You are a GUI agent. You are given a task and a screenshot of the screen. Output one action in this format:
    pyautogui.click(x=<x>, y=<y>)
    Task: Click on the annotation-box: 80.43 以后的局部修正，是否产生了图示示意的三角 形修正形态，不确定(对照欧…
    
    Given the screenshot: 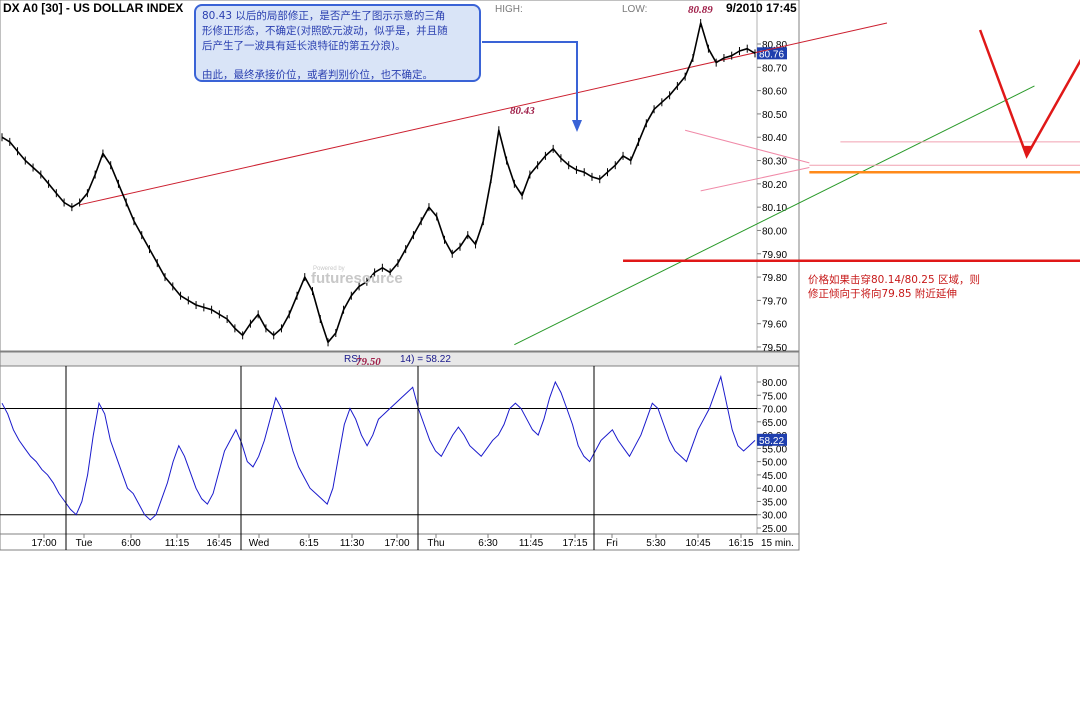 What is the action you would take?
    pyautogui.click(x=337, y=43)
    